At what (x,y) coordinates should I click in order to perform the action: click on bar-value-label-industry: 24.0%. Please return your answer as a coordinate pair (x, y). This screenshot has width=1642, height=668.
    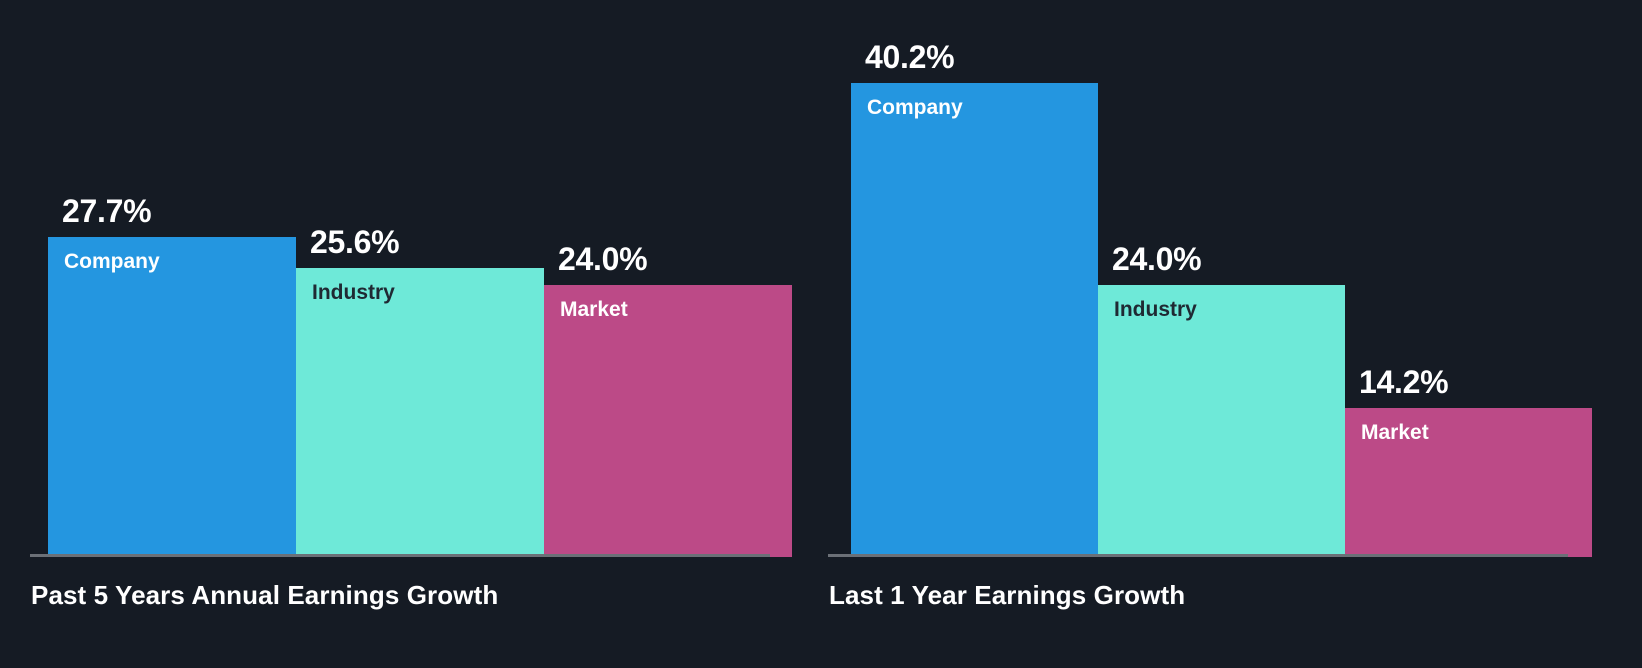
    Looking at the image, I should click on (1157, 259).